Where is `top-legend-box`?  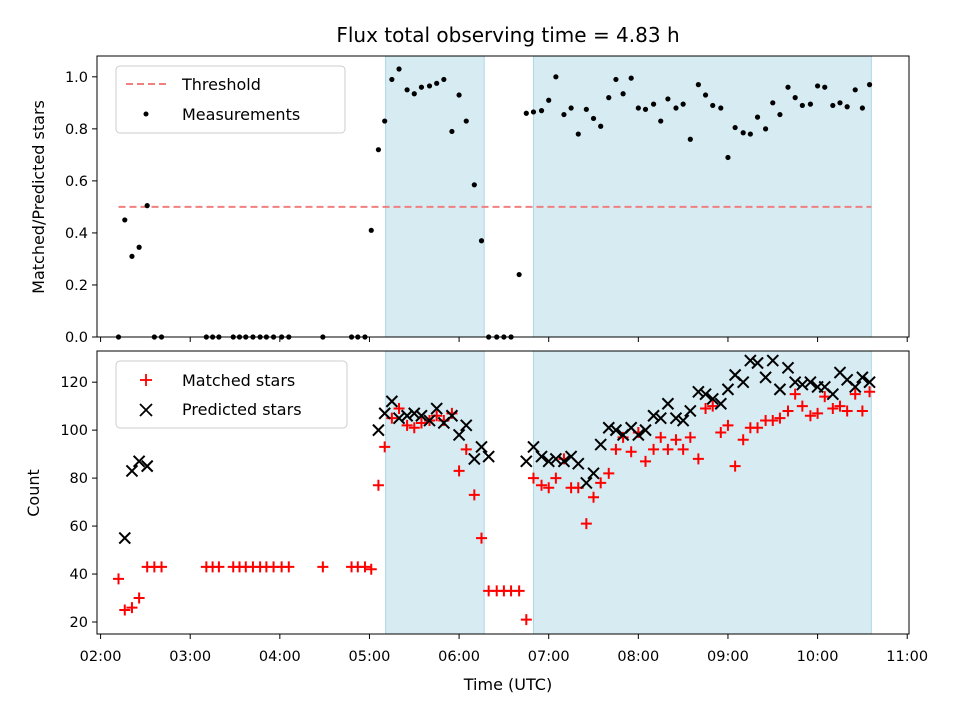 top-legend-box is located at coordinates (230, 99).